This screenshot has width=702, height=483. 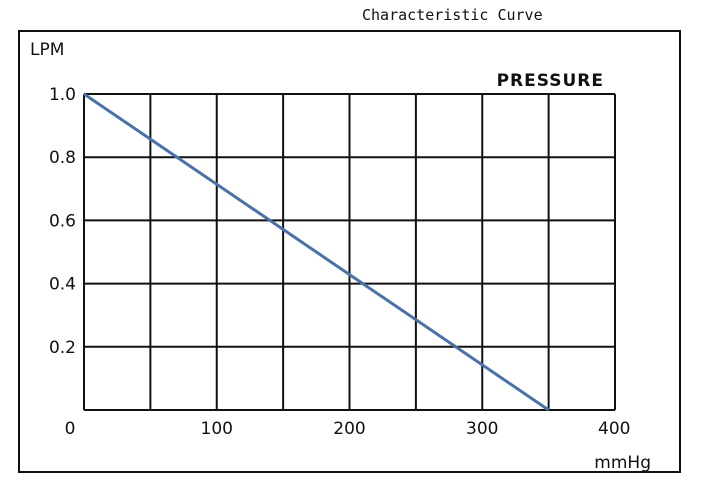 I want to click on y-tick-label: 0.4, so click(x=62, y=285).